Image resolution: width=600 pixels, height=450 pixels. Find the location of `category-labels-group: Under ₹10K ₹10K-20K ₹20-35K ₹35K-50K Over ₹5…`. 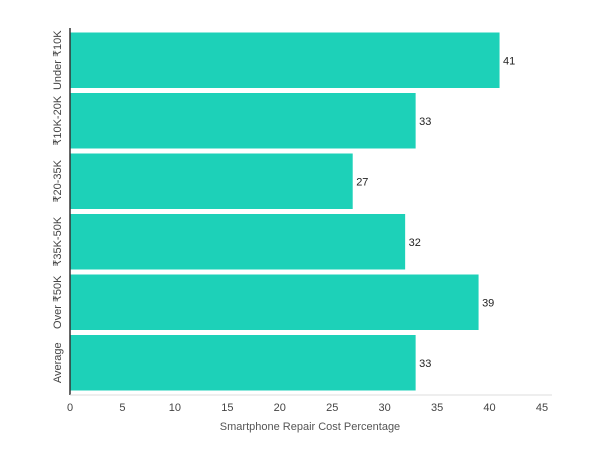

category-labels-group: Under ₹10K ₹10K-20K ₹20-35K ₹35K-50K Over ₹5… is located at coordinates (58, 206).